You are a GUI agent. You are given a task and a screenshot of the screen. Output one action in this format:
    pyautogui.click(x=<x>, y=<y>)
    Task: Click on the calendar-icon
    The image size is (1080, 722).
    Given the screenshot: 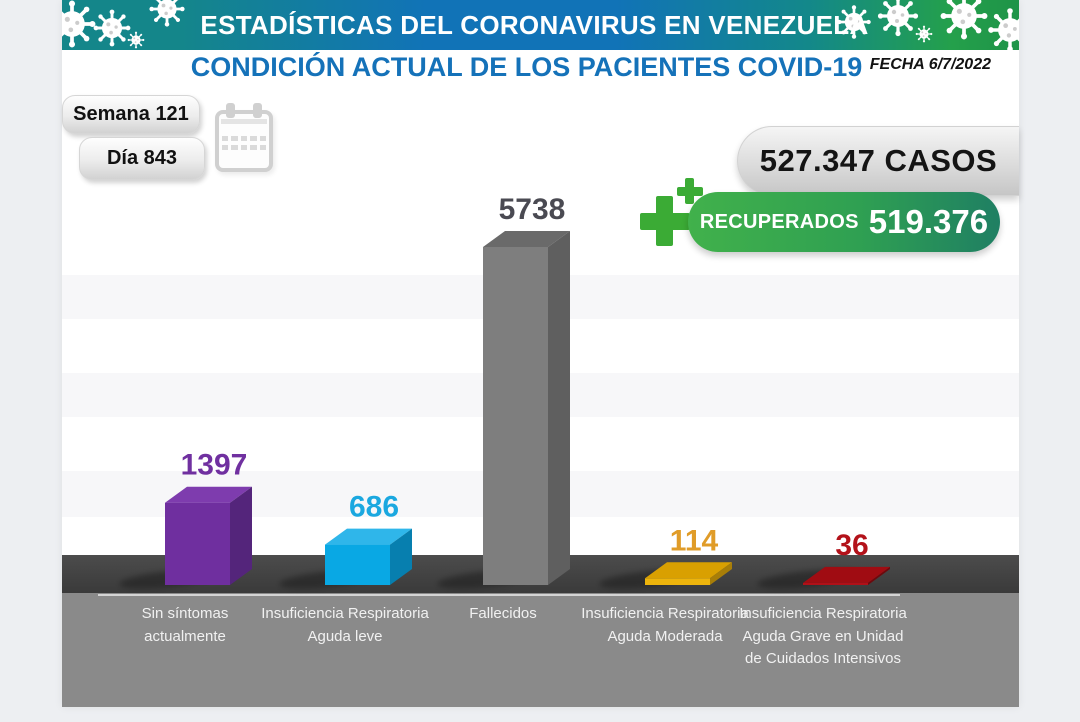 What is the action you would take?
    pyautogui.click(x=244, y=137)
    